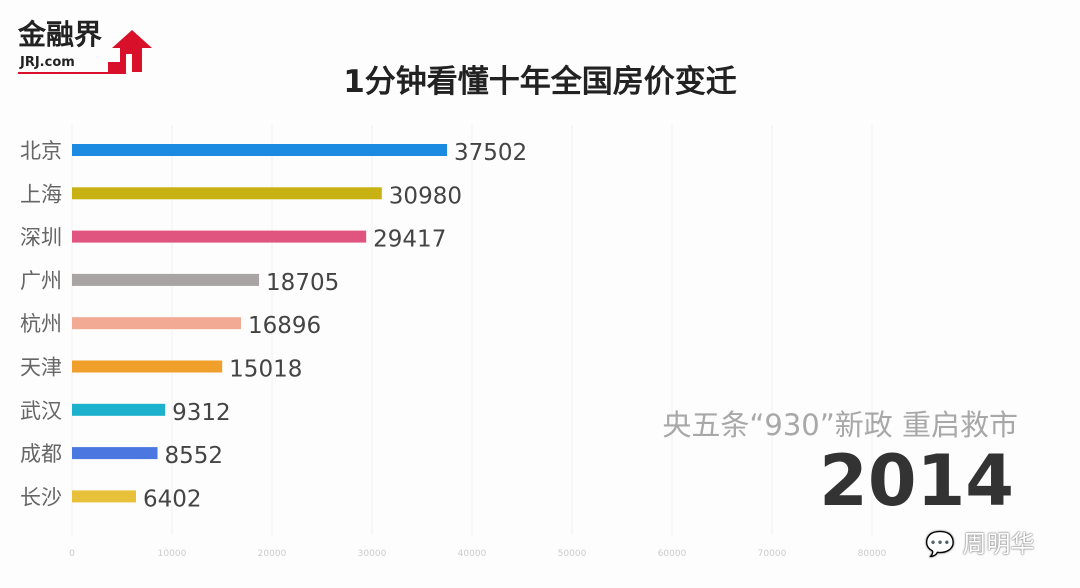 Image resolution: width=1080 pixels, height=588 pixels. Describe the element at coordinates (41, 497) in the screenshot. I see `category-label: 长沙` at that location.